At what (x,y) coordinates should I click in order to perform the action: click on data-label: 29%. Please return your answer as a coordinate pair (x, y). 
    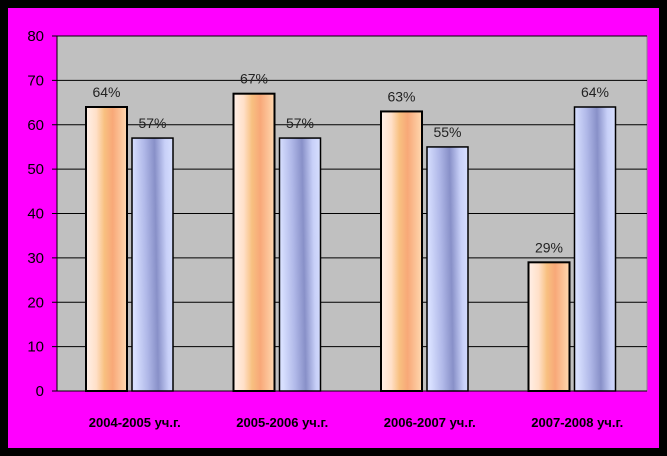
    Looking at the image, I should click on (549, 247).